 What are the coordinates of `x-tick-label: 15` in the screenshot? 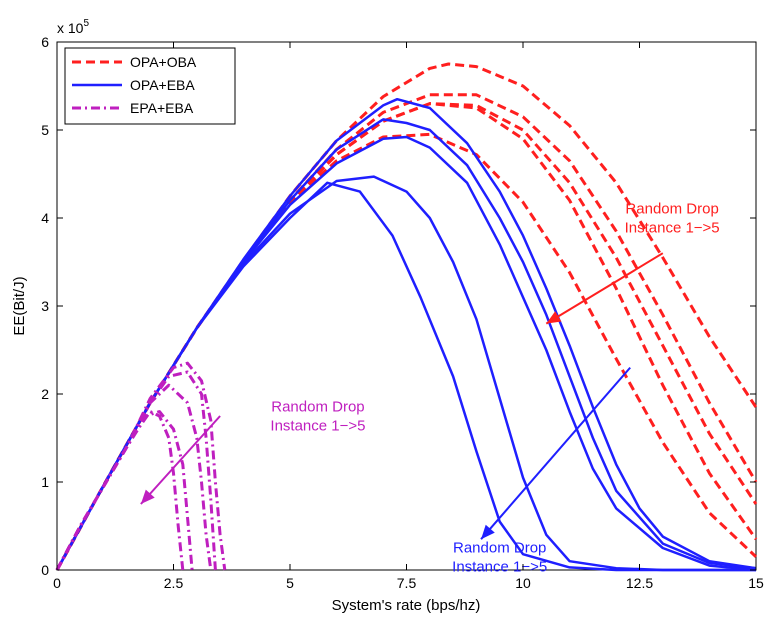 It's located at (756, 583).